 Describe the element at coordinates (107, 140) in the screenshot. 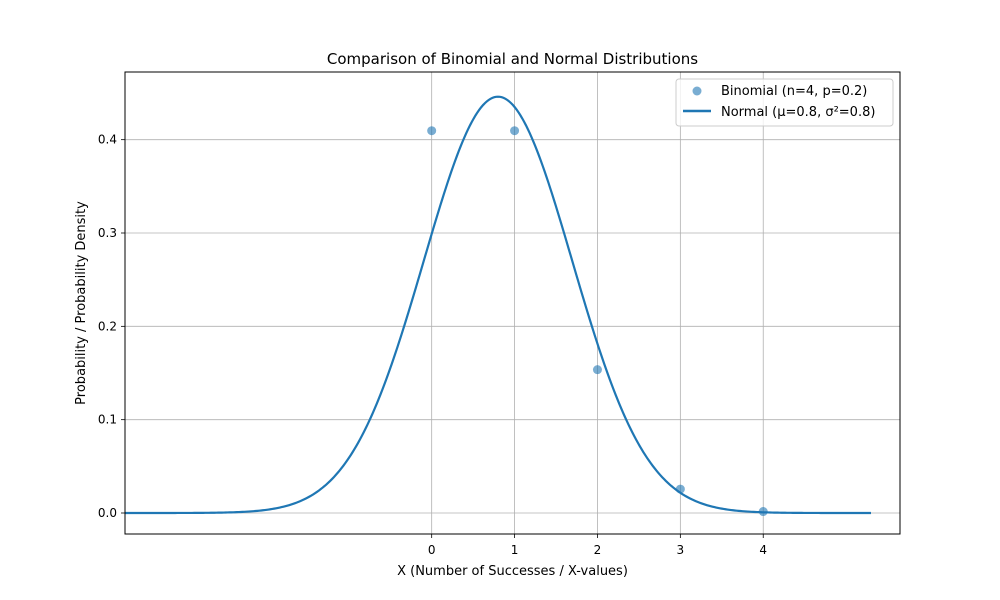

I see `y-tick-label: 0.4` at that location.